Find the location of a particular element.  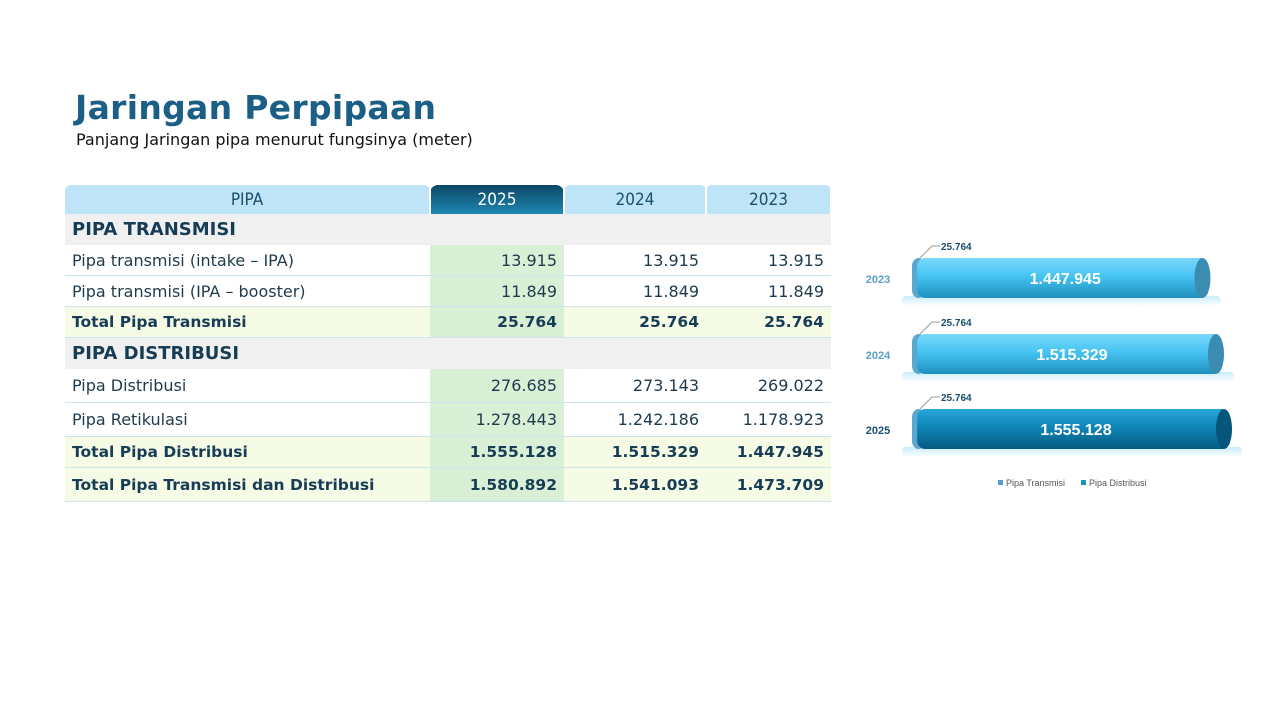

row-label: Pipa transmisi (intake – IPA) is located at coordinates (247, 260).